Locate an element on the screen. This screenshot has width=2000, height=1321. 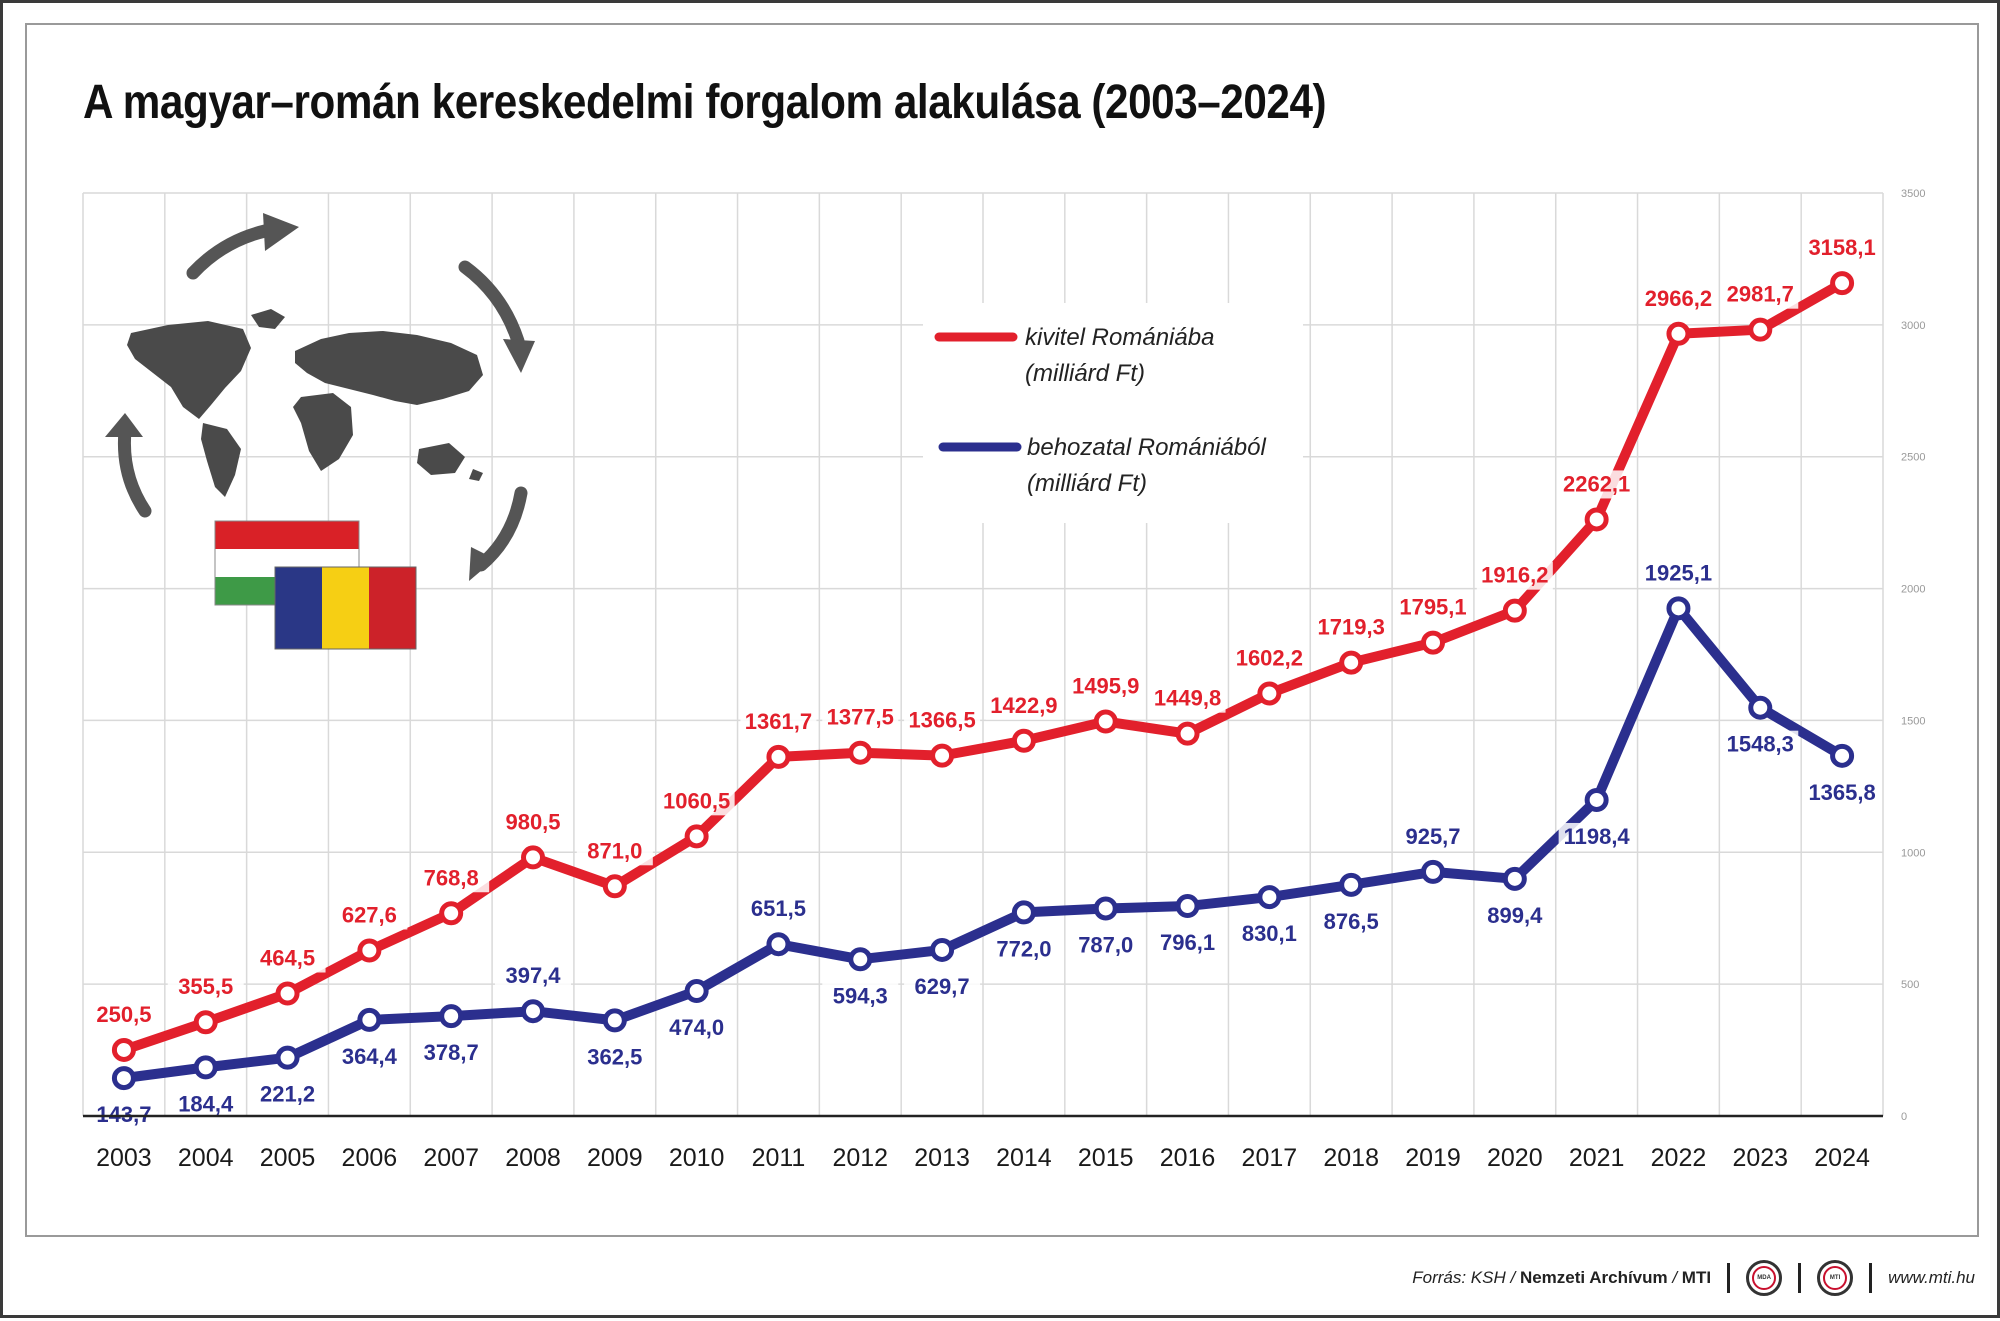
y-tick-label: 3000 is located at coordinates (1913, 326).